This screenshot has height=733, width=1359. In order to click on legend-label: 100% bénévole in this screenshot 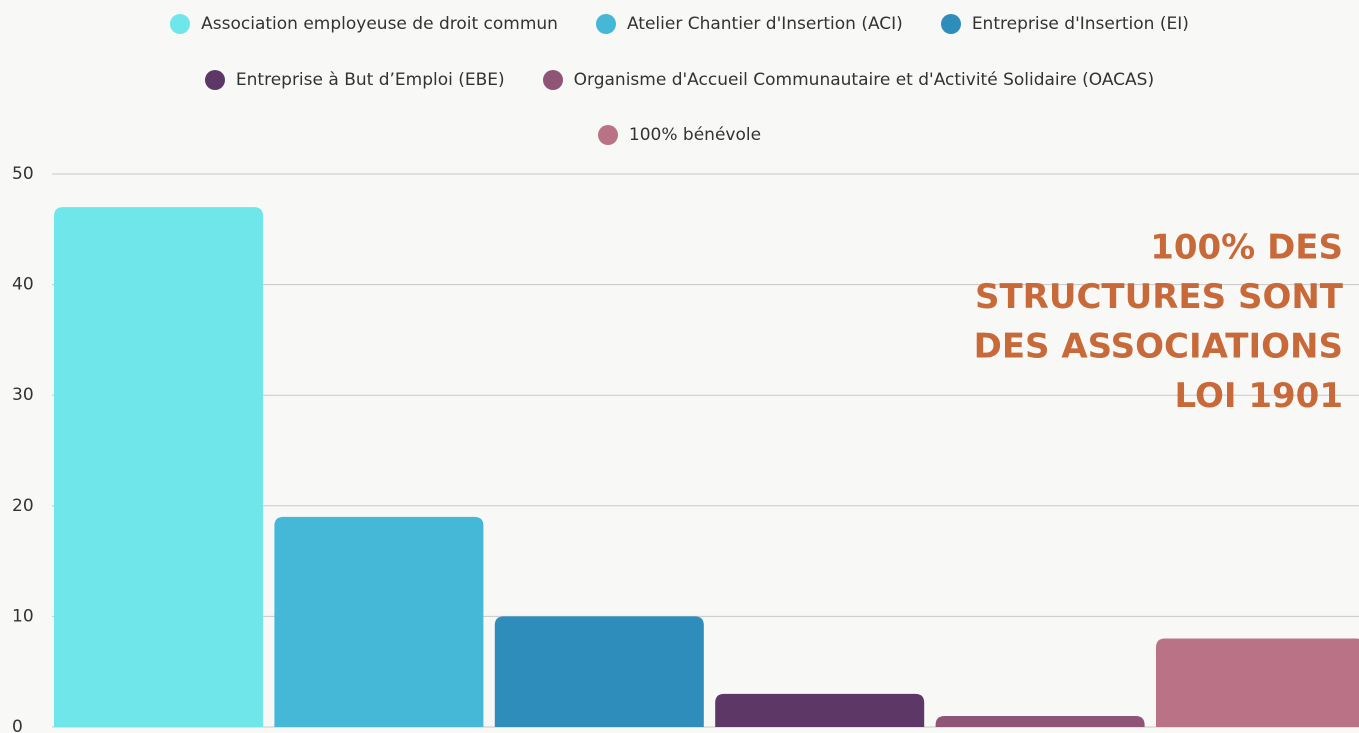, I will do `click(695, 134)`.